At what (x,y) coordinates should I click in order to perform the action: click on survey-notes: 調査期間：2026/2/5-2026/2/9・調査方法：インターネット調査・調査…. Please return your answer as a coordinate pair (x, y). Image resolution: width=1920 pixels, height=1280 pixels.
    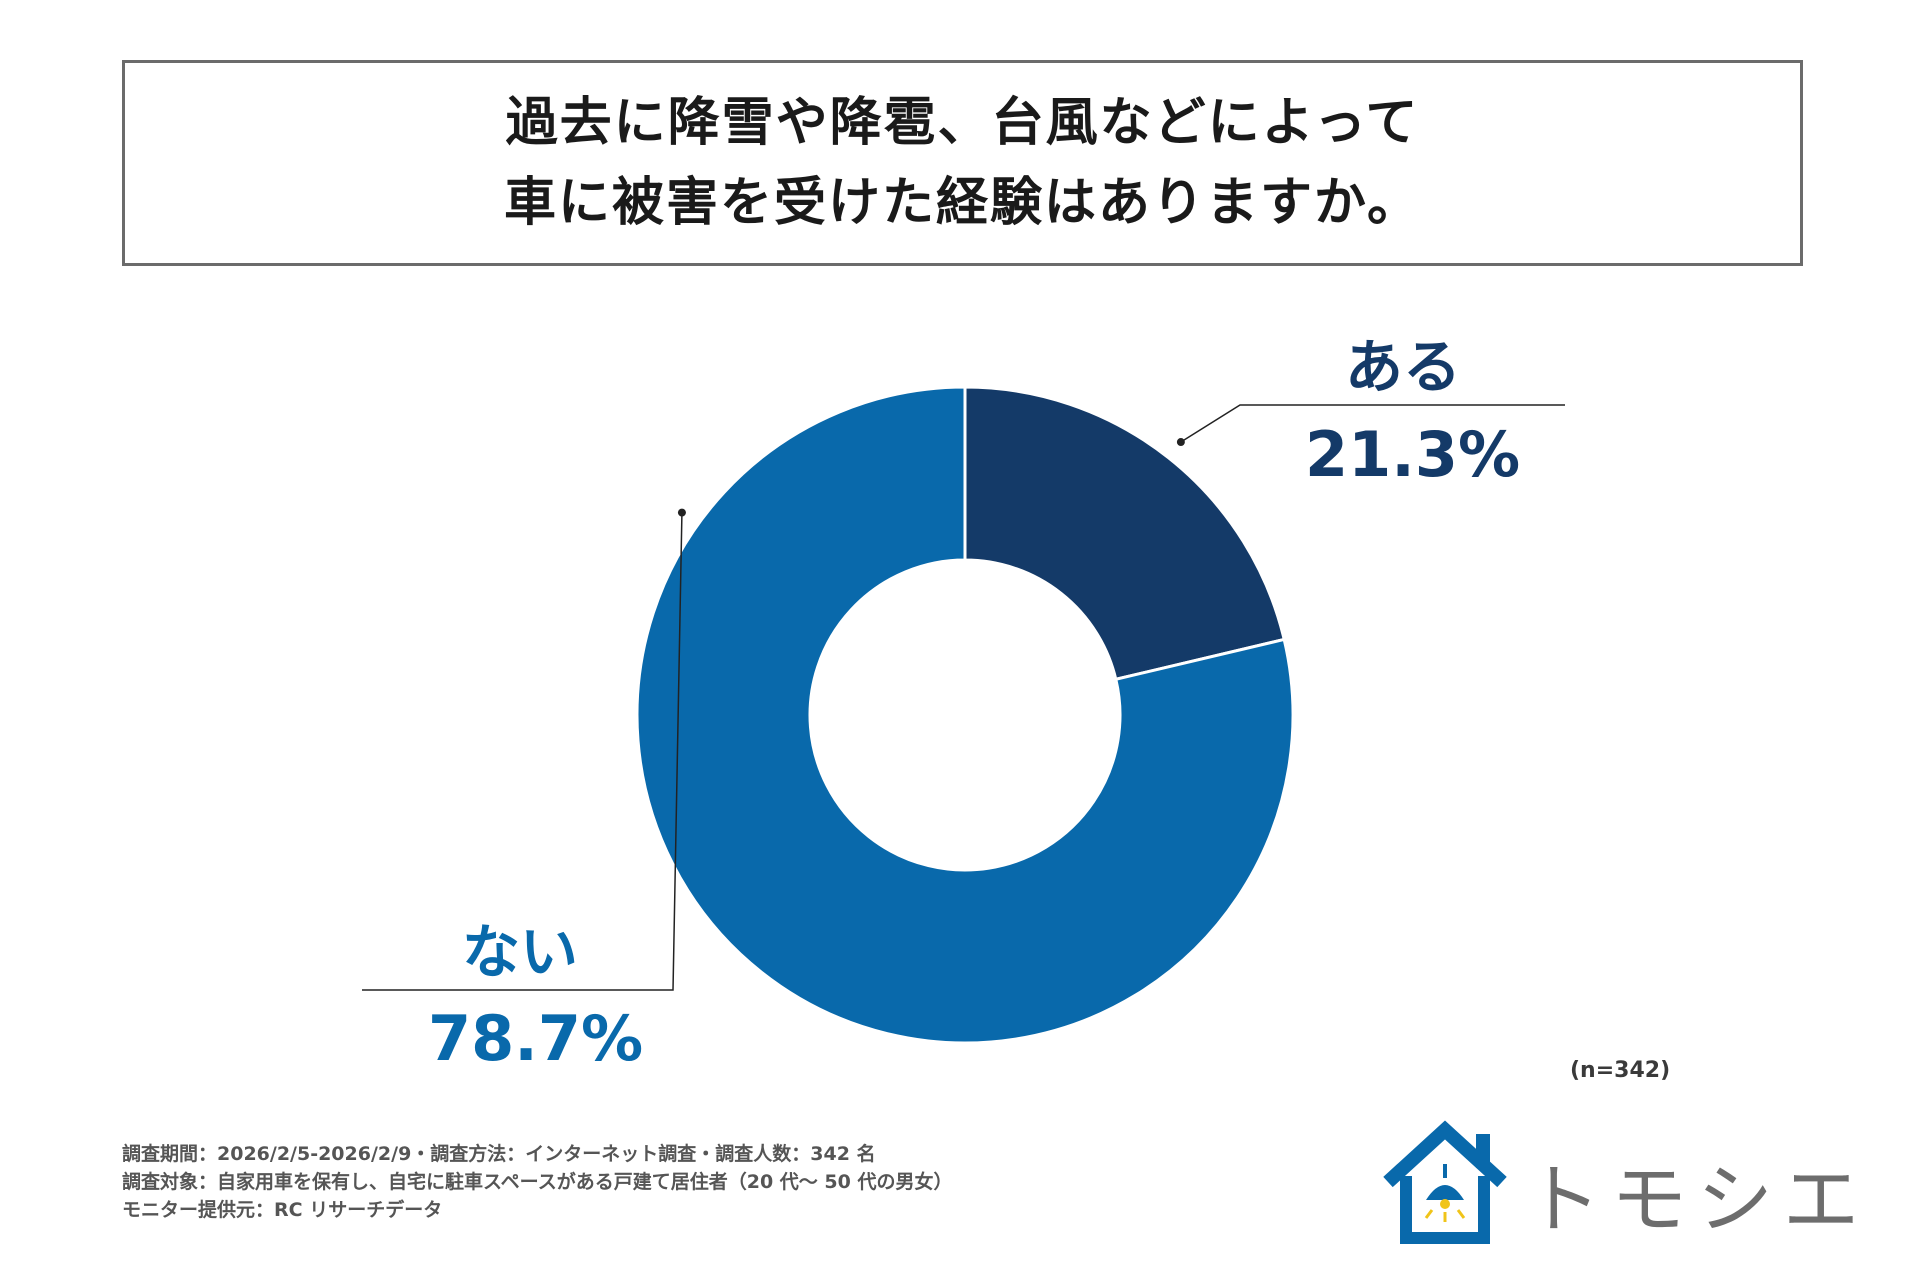
    Looking at the image, I should click on (537, 1182).